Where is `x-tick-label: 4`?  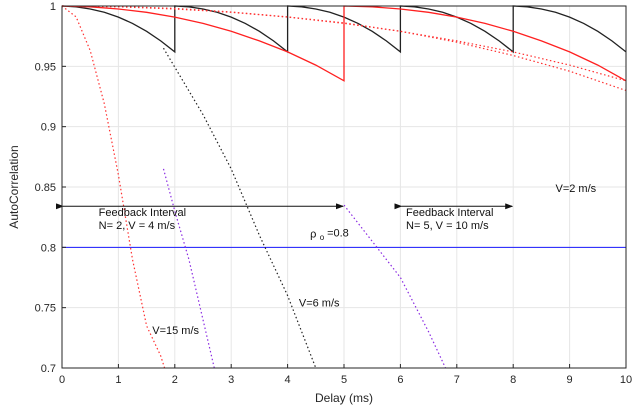
x-tick-label: 4 is located at coordinates (288, 380).